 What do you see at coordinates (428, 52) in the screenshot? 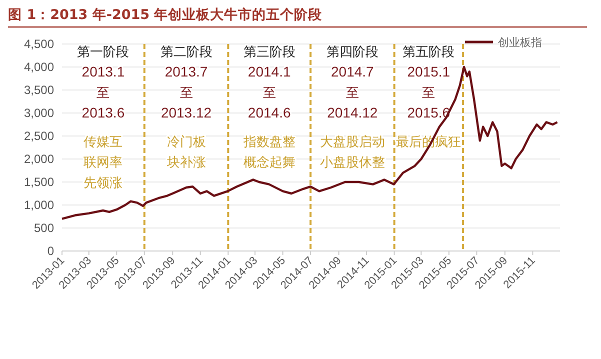
I see `annotation: 第五阶段` at bounding box center [428, 52].